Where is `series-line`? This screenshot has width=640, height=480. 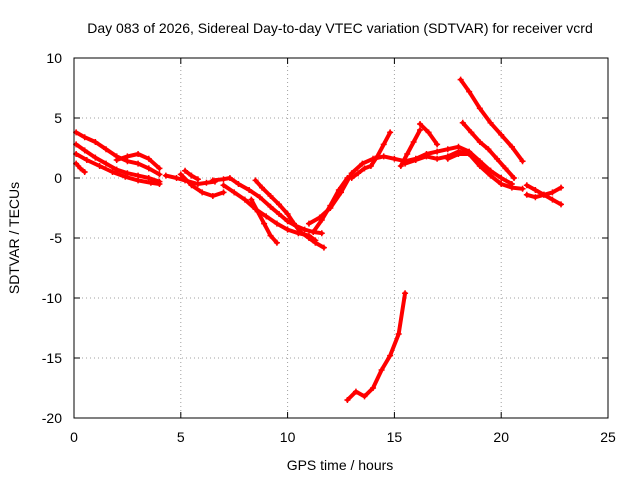
series-line is located at coordinates (399, 185).